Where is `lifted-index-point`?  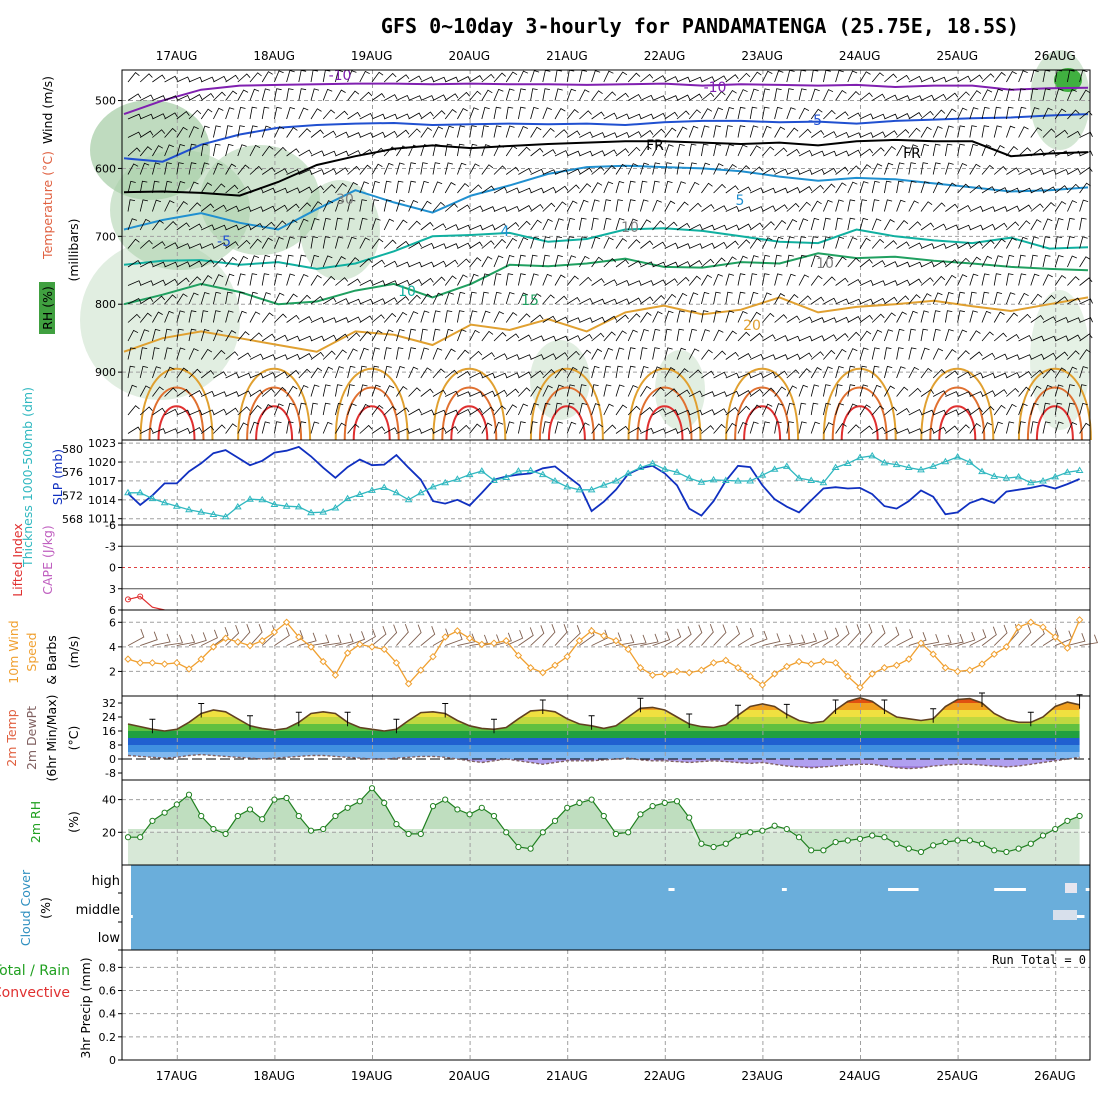
lifted-index-point is located at coordinates (140, 596).